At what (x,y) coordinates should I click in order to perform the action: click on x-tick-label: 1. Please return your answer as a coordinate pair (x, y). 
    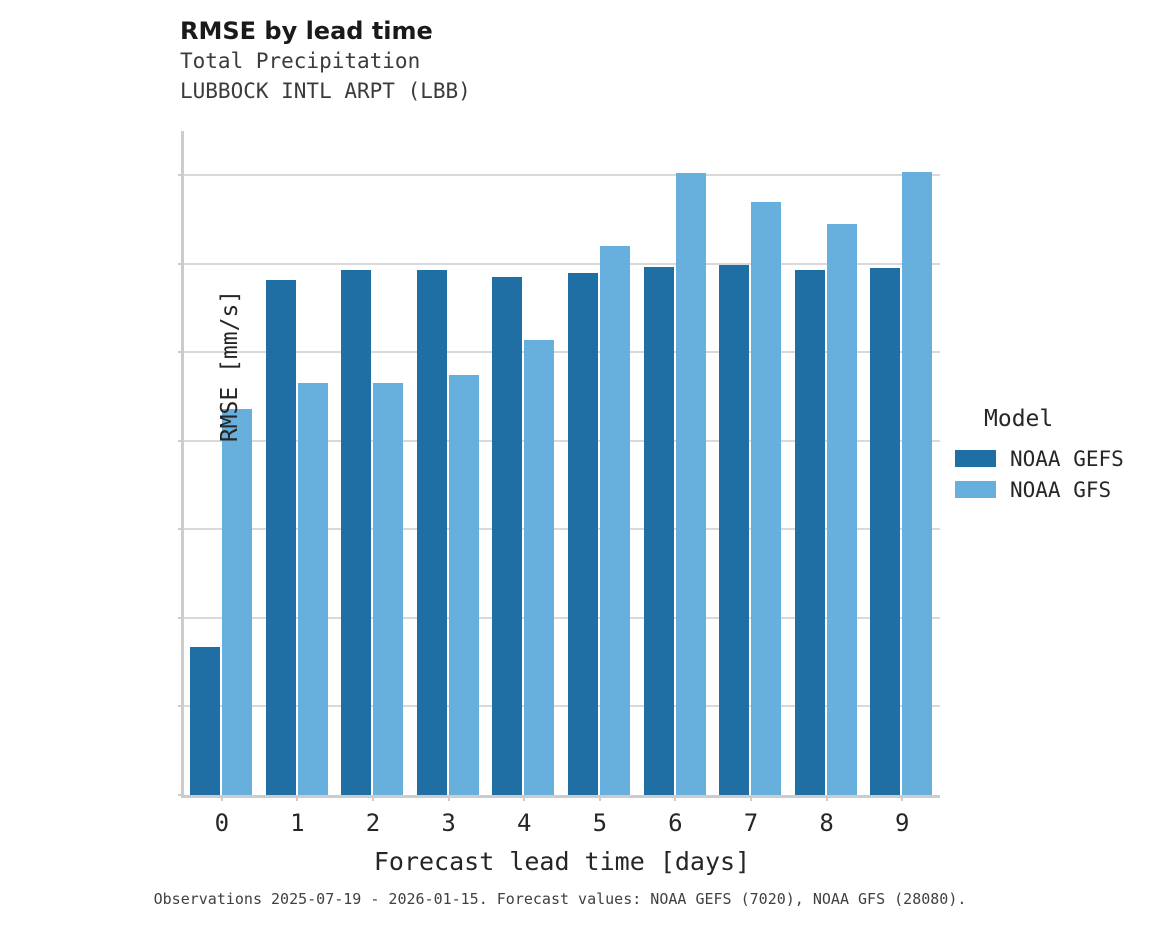
    Looking at the image, I should click on (297, 823).